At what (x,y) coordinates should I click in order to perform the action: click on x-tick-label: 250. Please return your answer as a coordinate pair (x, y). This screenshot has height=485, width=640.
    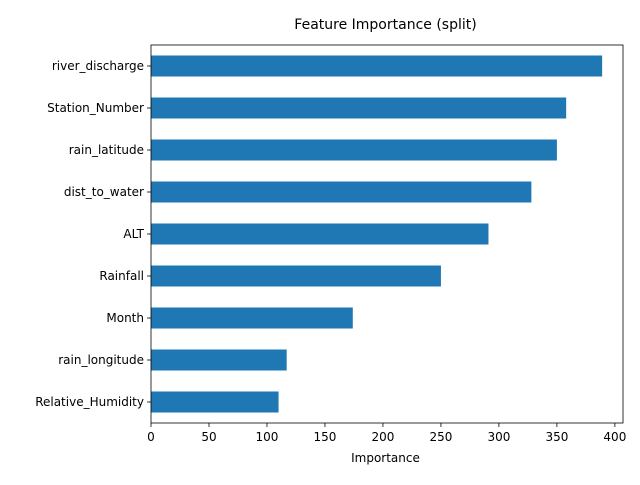
    Looking at the image, I should click on (440, 437).